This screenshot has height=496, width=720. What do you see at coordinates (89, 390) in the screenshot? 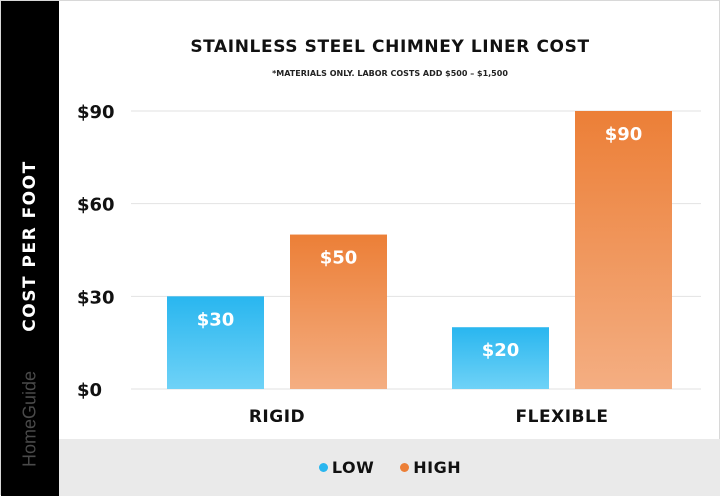
I see `y-tick-label: $0` at bounding box center [89, 390].